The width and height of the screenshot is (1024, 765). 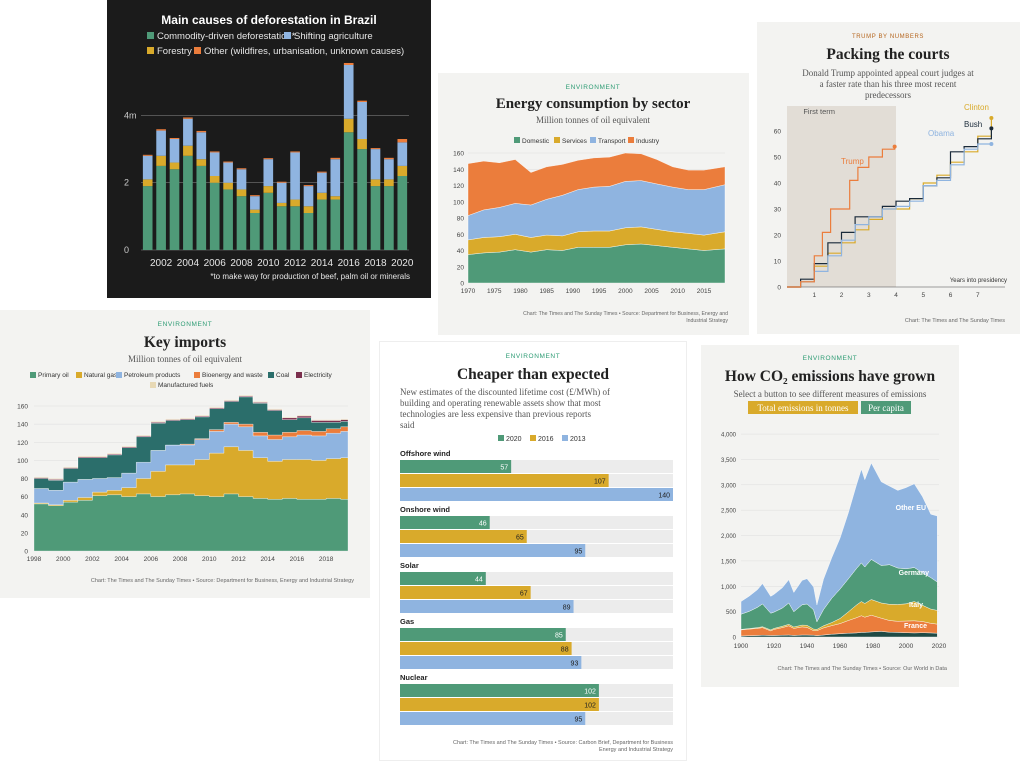 What do you see at coordinates (152, 375) in the screenshot?
I see `legend-label: Petroleum products` at bounding box center [152, 375].